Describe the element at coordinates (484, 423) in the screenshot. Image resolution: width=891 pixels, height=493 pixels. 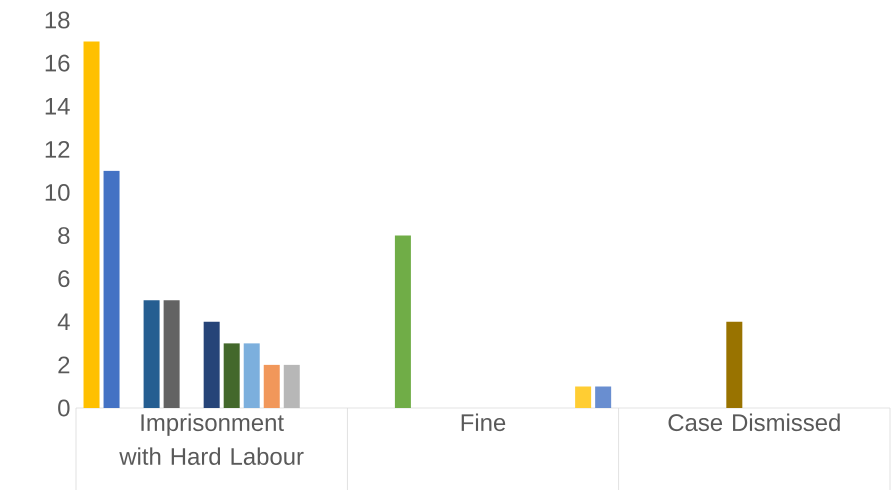
I see `x-tick-label: Fine` at that location.